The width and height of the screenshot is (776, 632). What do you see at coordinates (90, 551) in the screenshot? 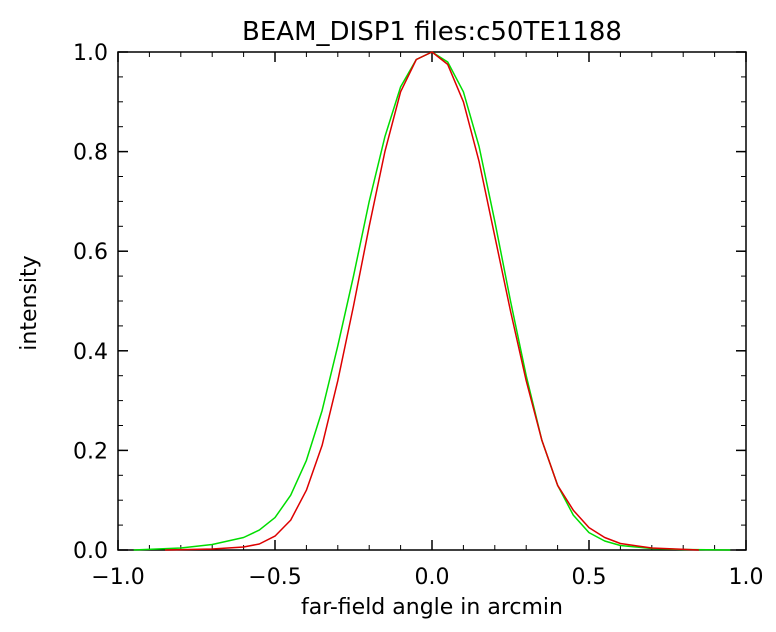
I see `y-tick-label: 0.0` at bounding box center [90, 551].